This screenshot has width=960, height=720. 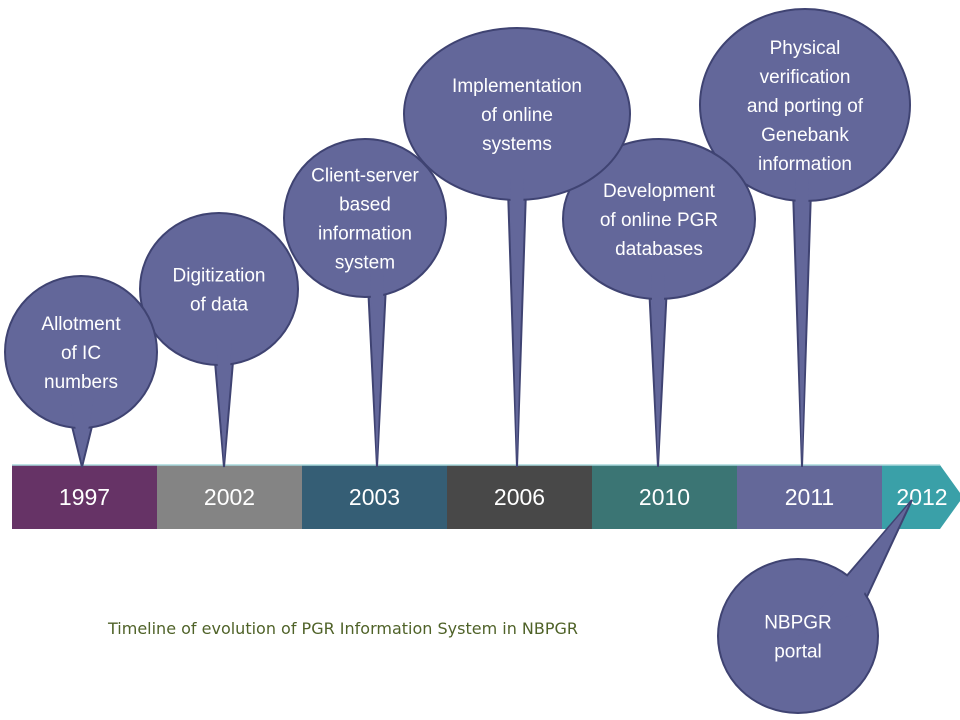 I want to click on milestone-callout: Digitization of data, so click(x=219, y=340).